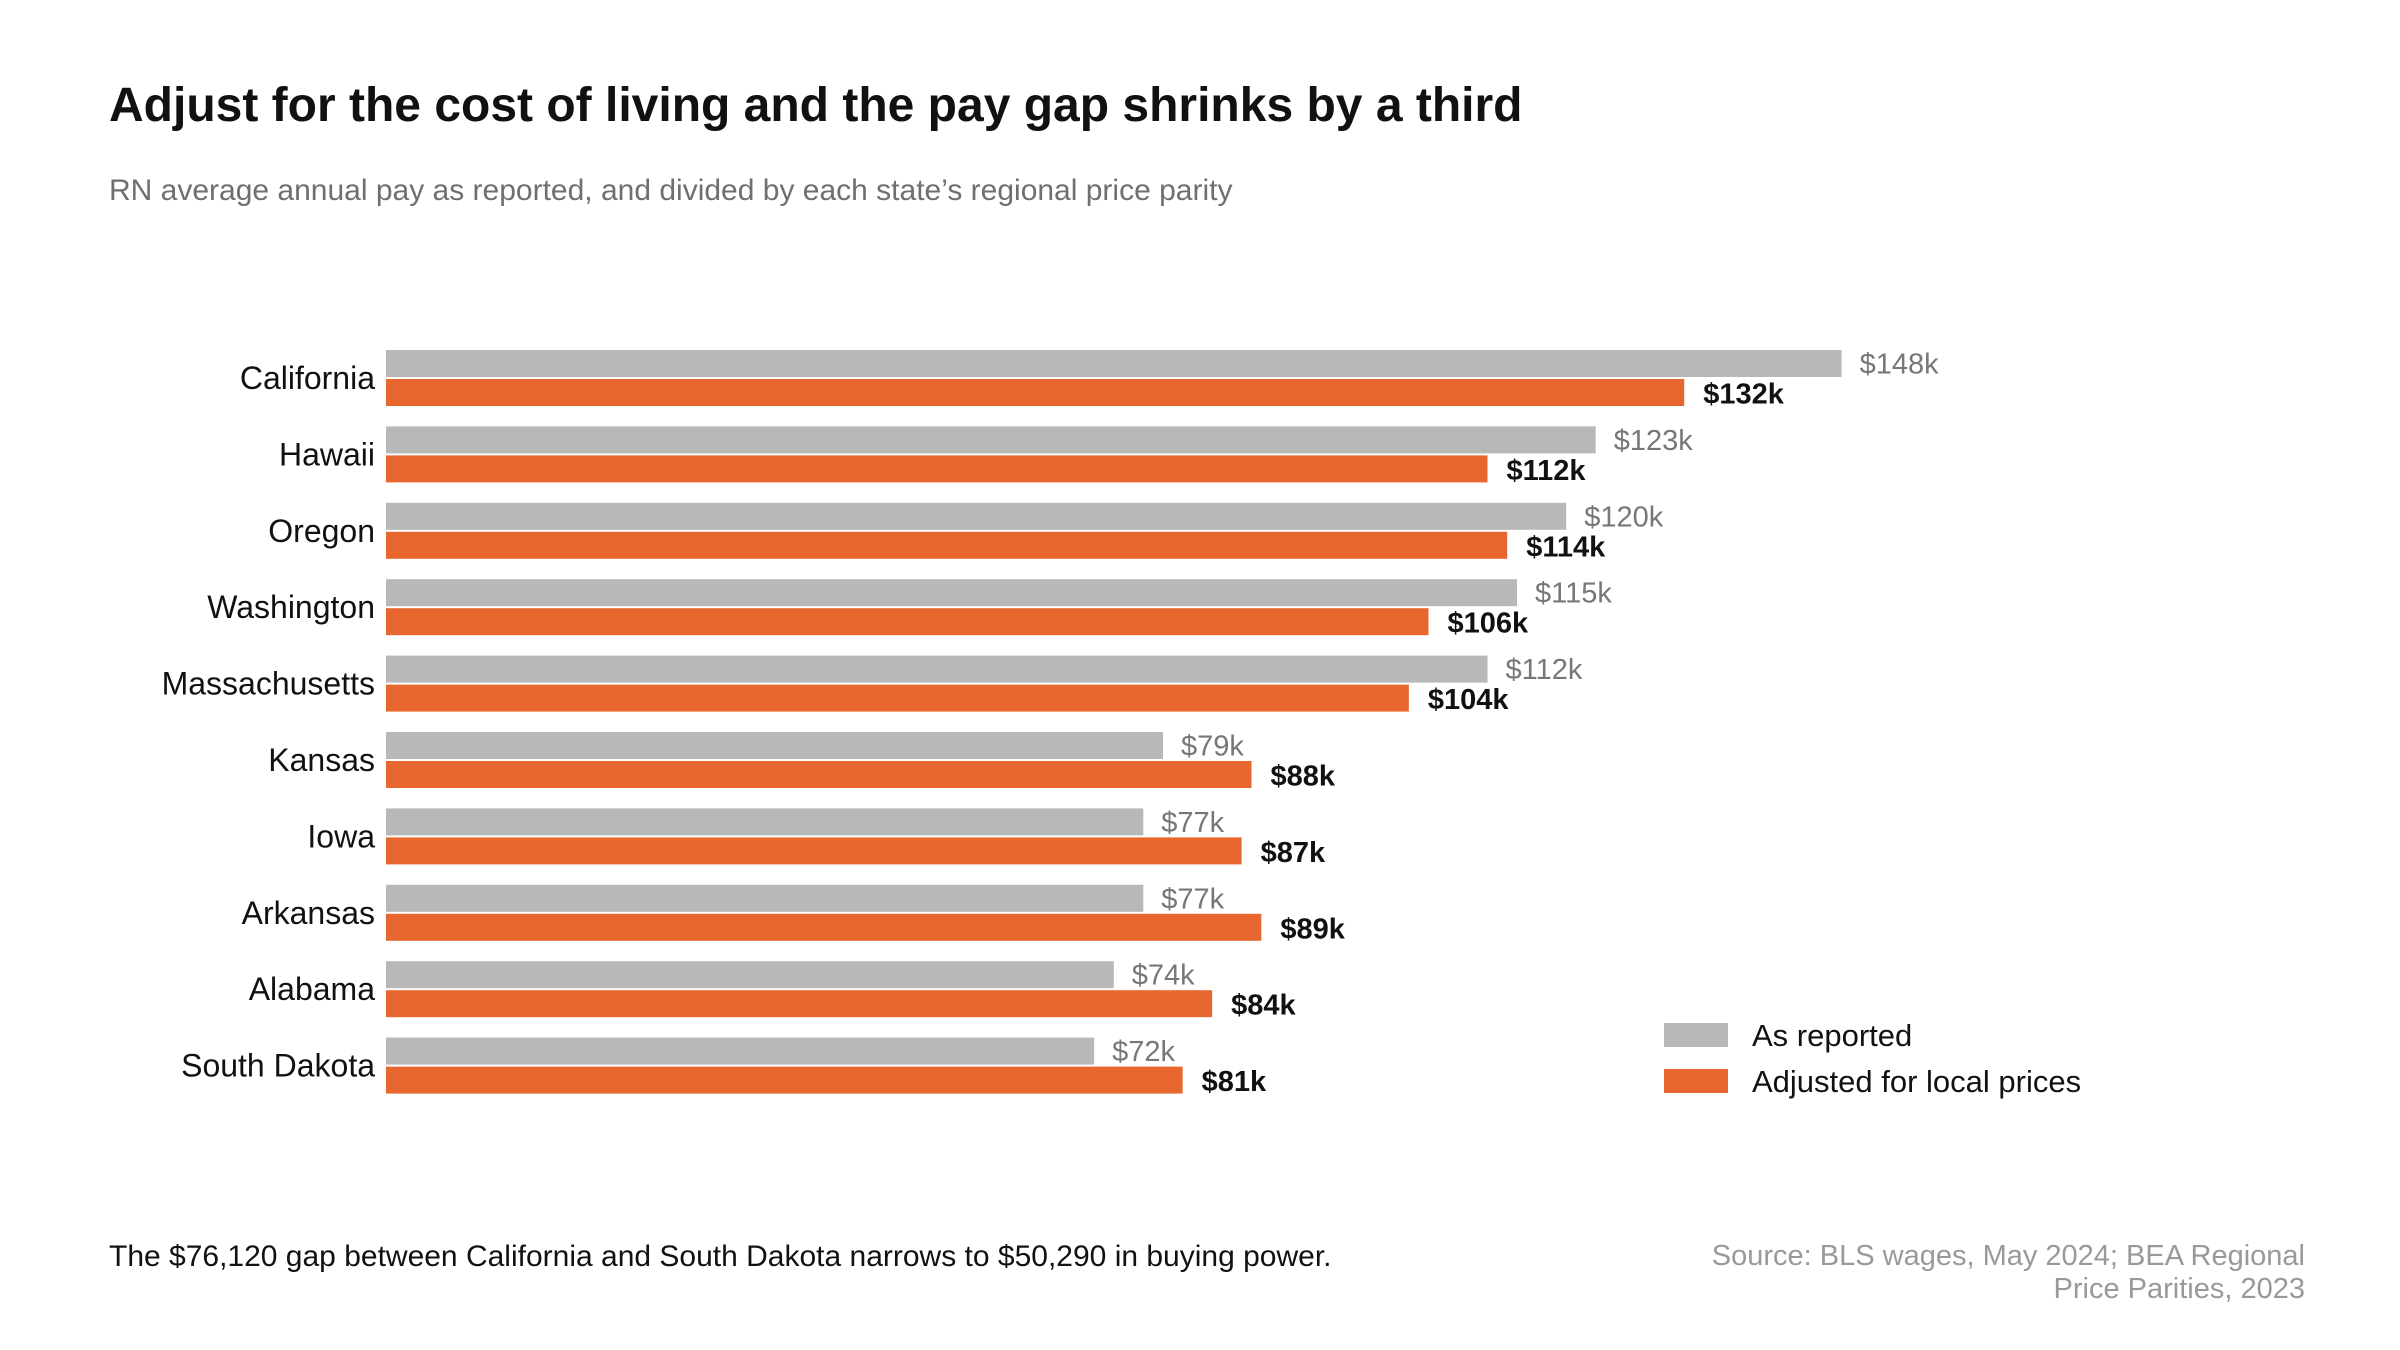 The height and width of the screenshot is (1350, 2400). Describe the element at coordinates (991, 440) in the screenshot. I see `bar-reported-hawaii` at that location.